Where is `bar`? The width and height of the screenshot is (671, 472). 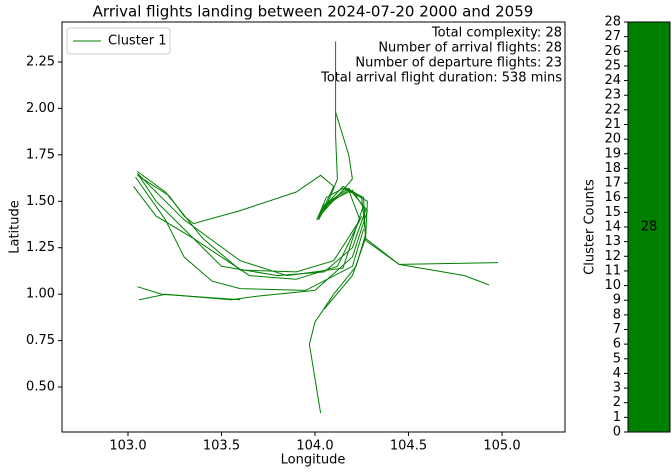 bar is located at coordinates (649, 227).